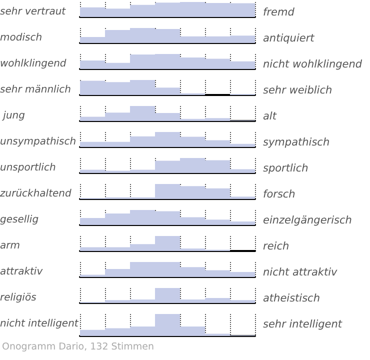 The image size is (370, 360). What do you see at coordinates (21, 38) in the screenshot?
I see `y-axis-title: modisch` at bounding box center [21, 38].